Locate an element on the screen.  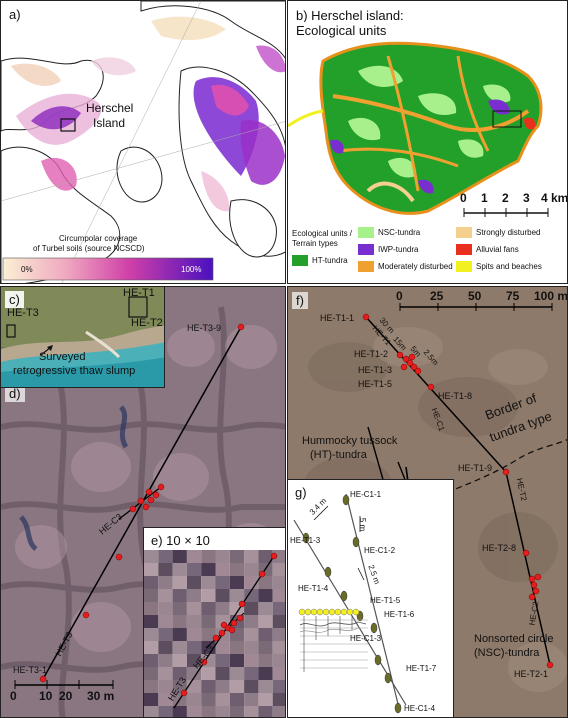
panel-g-graphic is located at coordinates (350, 603).